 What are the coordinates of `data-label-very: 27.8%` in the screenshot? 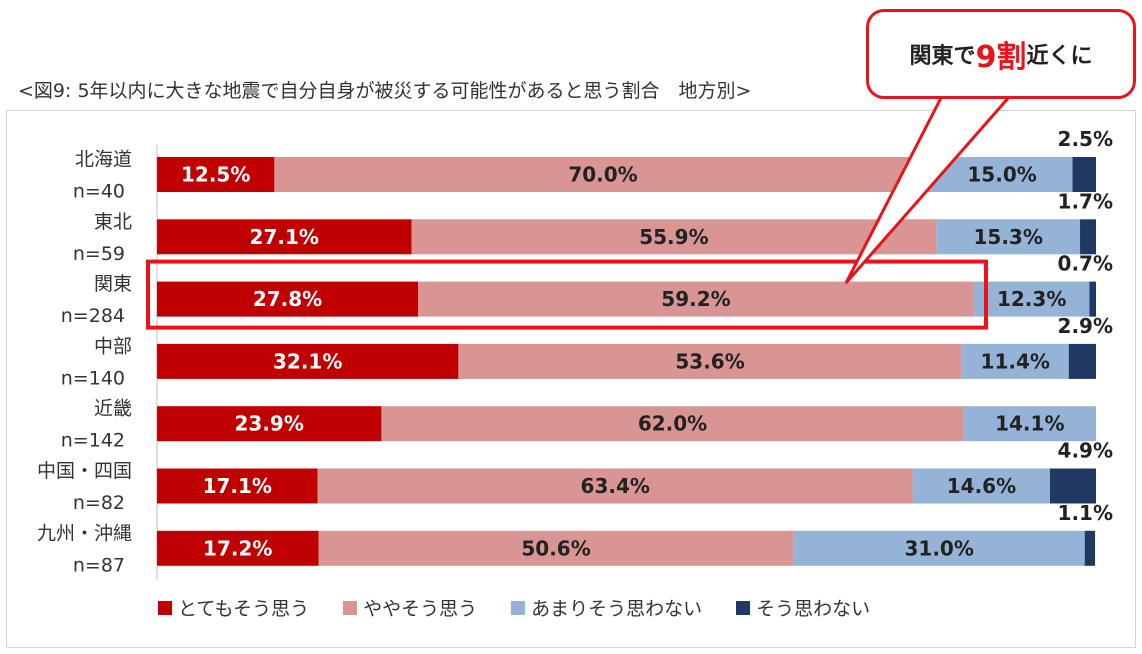 It's located at (287, 299).